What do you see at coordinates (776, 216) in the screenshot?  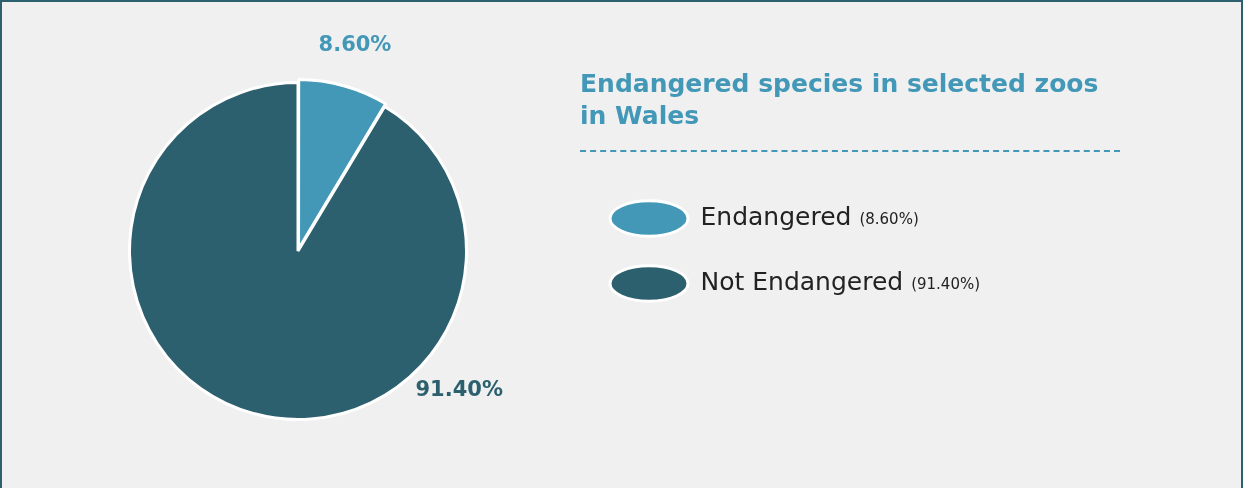 I see `legend-label: Endangered` at bounding box center [776, 216].